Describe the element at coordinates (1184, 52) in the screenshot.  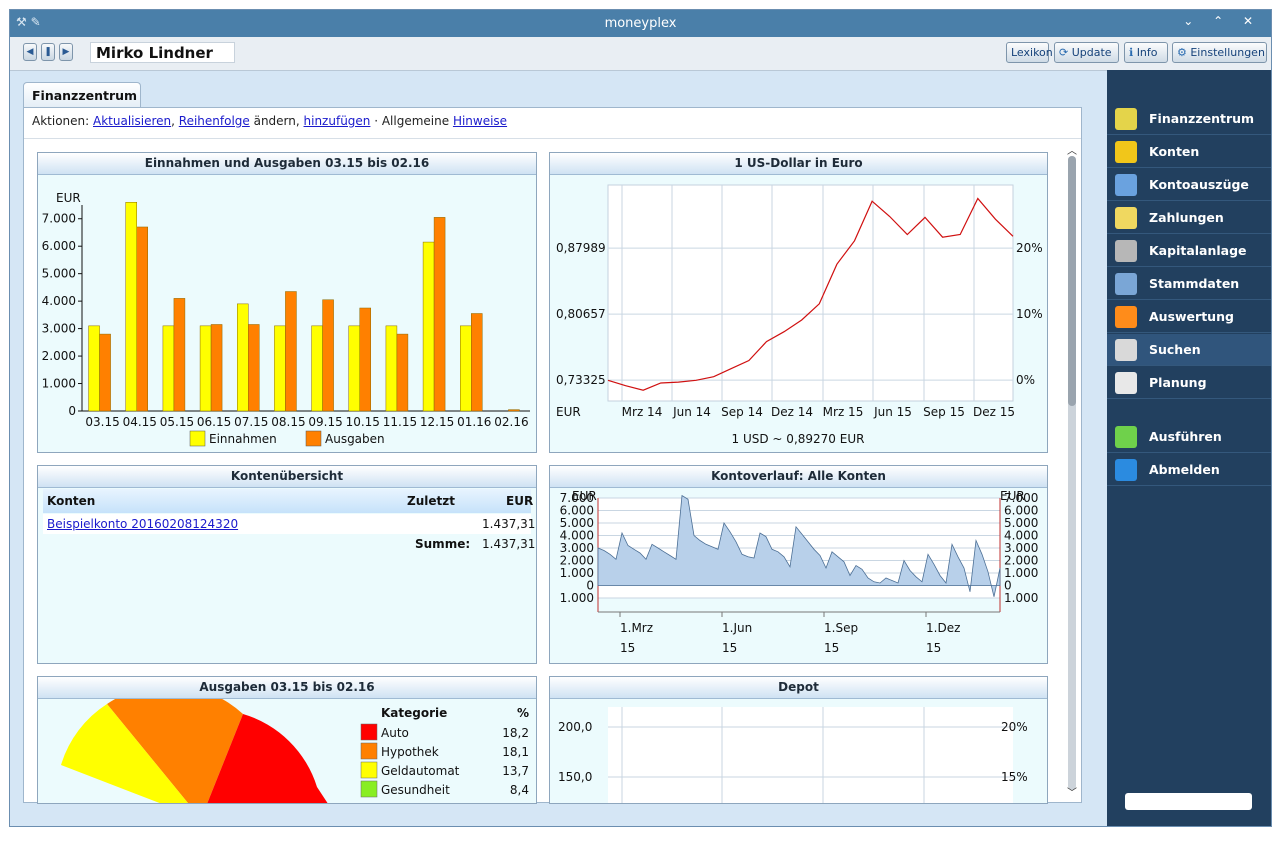
I see `gear-icon: ⚙` at that location.